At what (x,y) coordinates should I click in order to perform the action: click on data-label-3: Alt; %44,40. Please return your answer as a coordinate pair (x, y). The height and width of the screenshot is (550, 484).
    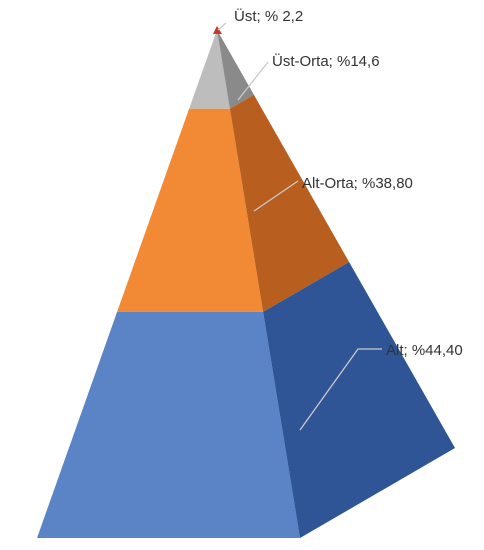
    Looking at the image, I should click on (424, 350).